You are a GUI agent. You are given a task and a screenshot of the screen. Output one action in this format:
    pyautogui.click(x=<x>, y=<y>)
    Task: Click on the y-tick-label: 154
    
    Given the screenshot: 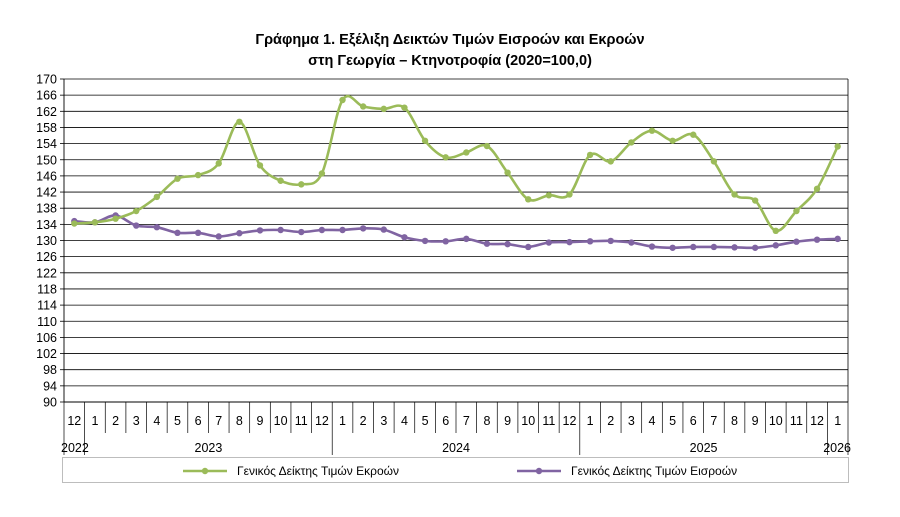 What is the action you would take?
    pyautogui.click(x=46, y=144)
    